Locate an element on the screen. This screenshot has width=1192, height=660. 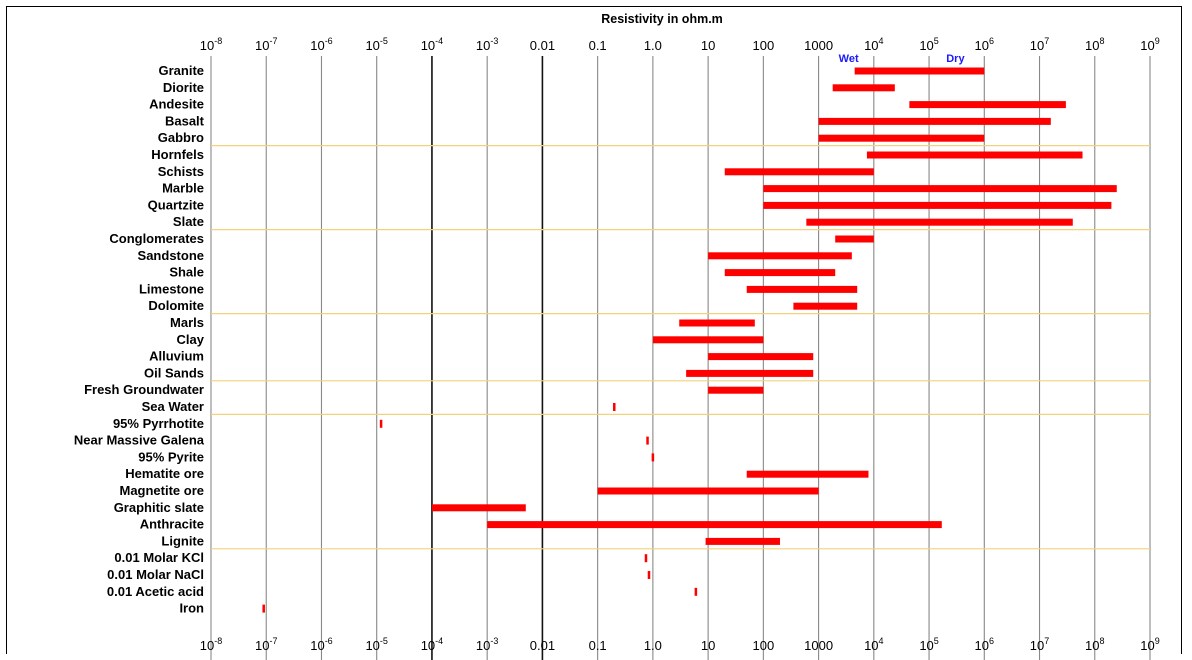
annotations: Wet Dry is located at coordinates (902, 59).